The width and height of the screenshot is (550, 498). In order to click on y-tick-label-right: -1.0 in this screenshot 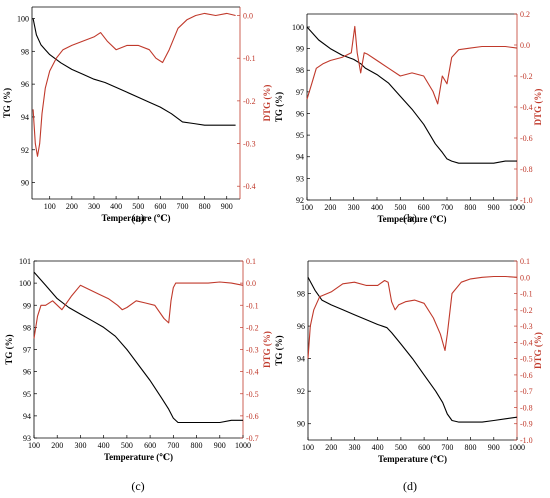, I will do `click(526, 200)`.